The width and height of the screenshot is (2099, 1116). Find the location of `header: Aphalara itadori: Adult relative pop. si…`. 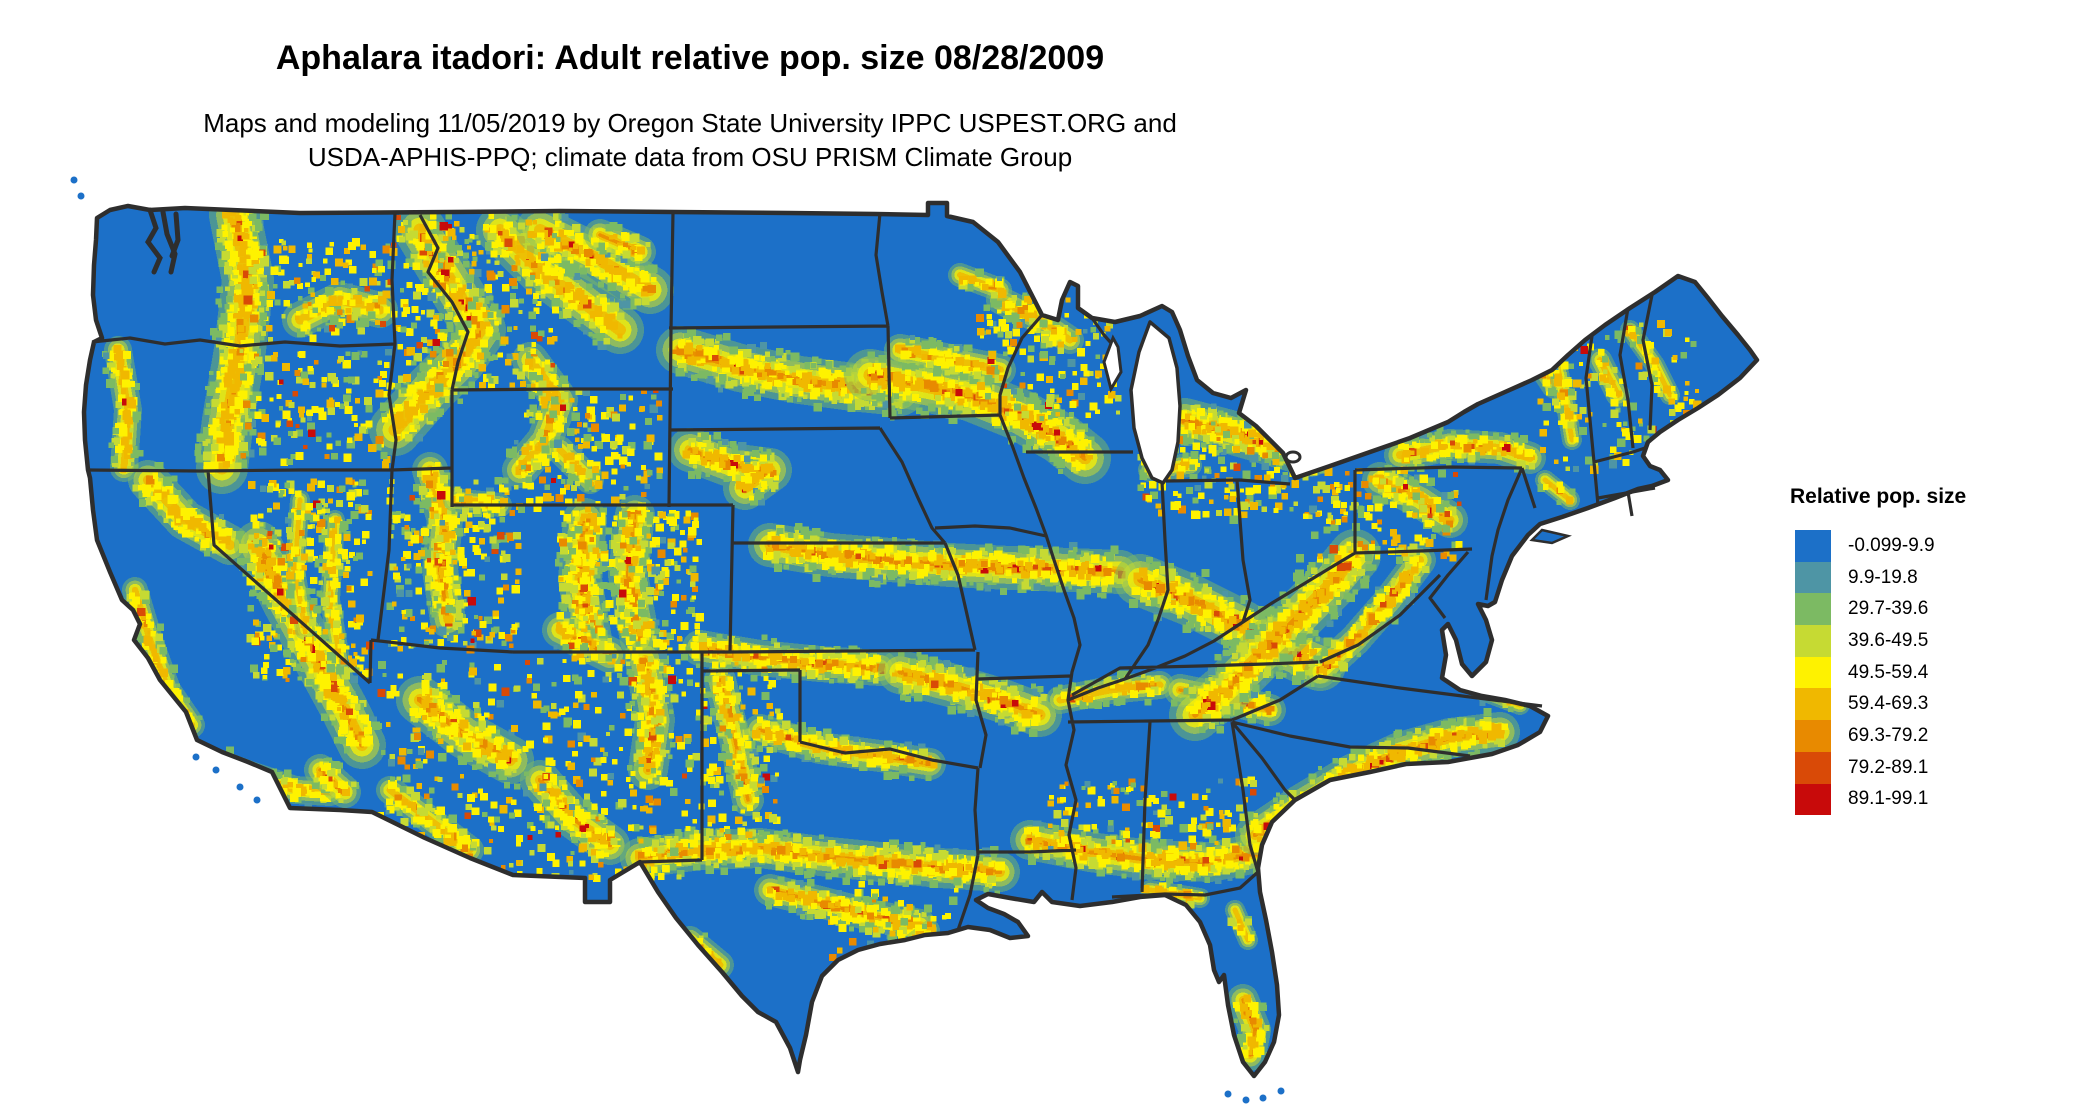

header: Aphalara itadori: Adult relative pop. si… is located at coordinates (690, 106).